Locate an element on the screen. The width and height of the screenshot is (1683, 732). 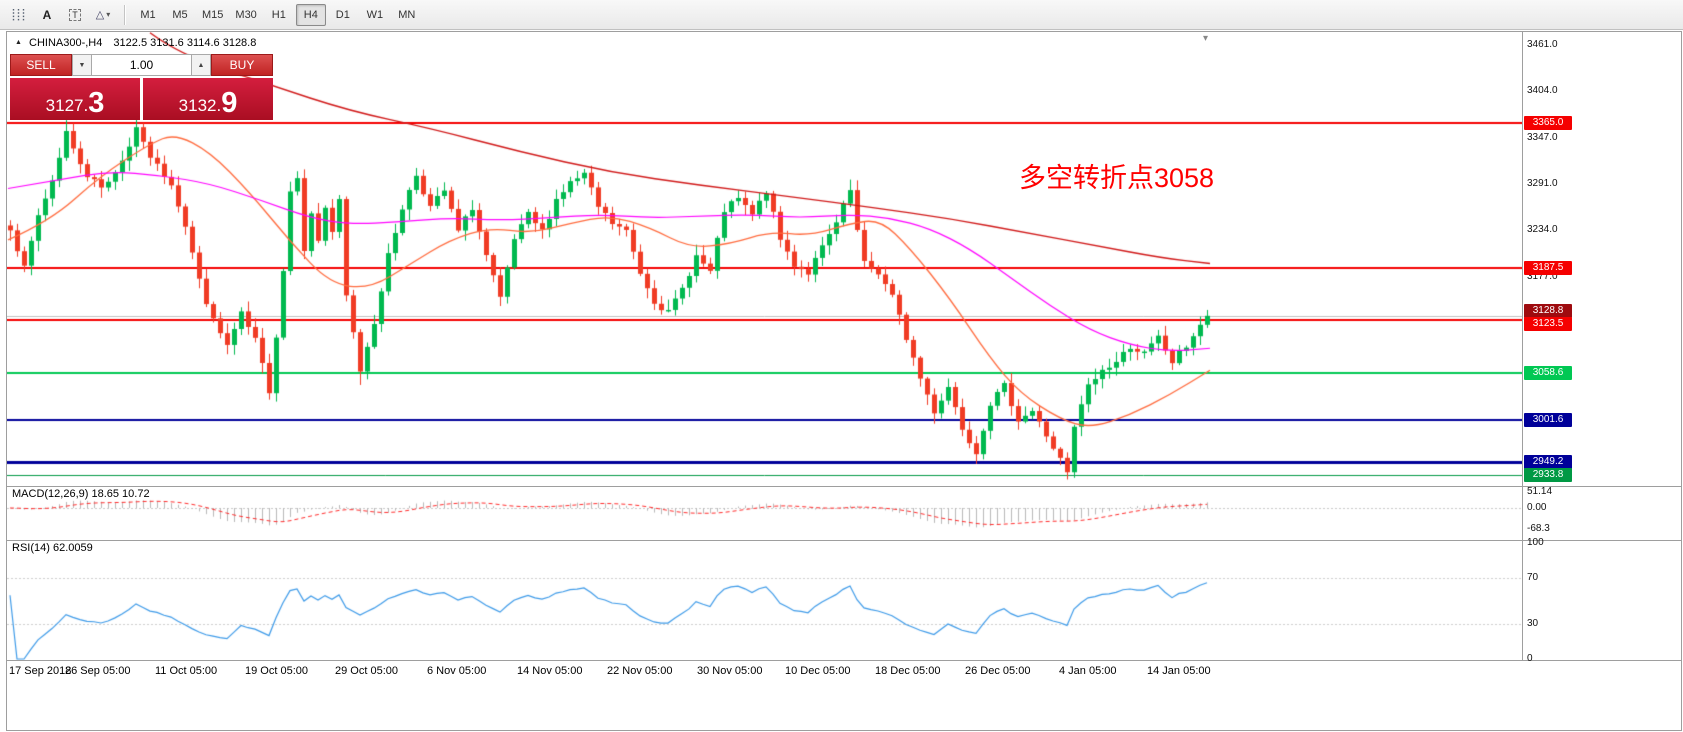
macd-axis-label: 51.14 is located at coordinates (1540, 491).